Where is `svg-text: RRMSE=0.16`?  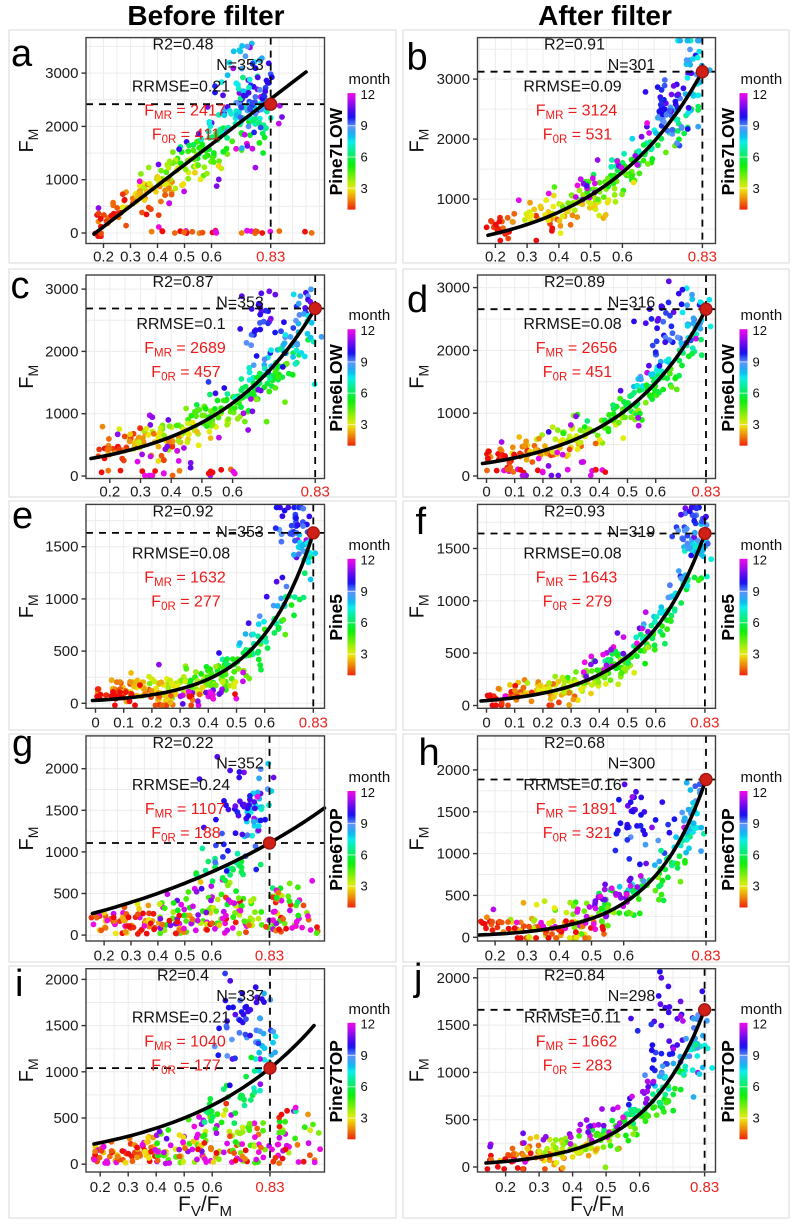 svg-text: RRMSE=0.16 is located at coordinates (572, 785).